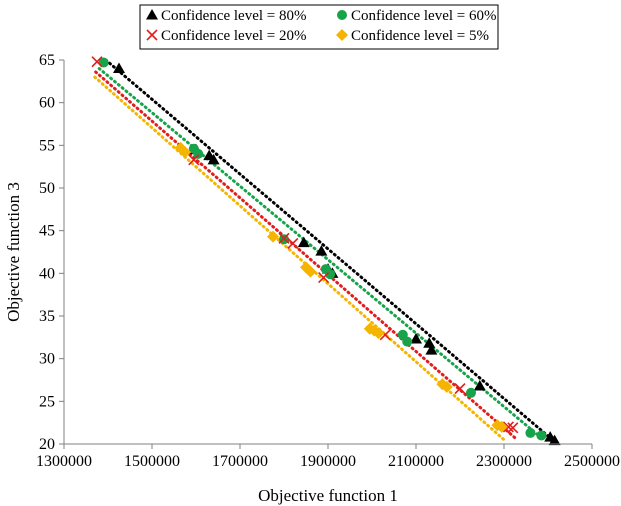 The width and height of the screenshot is (621, 506). What do you see at coordinates (47, 273) in the screenshot?
I see `y-tick-label: 40` at bounding box center [47, 273].